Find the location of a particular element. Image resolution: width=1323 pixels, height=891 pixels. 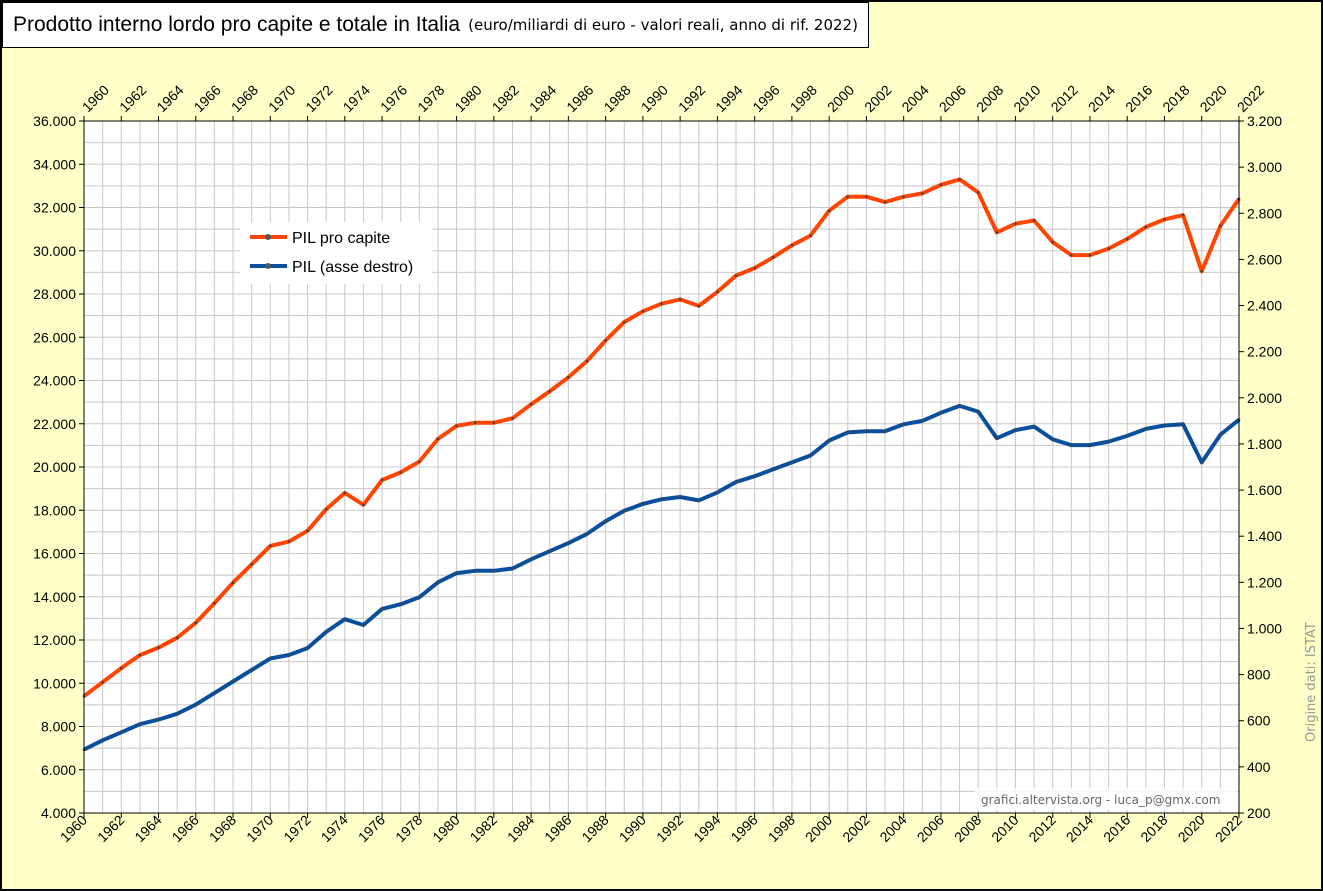

x-axis-label-top: 1986 is located at coordinates (579, 98).